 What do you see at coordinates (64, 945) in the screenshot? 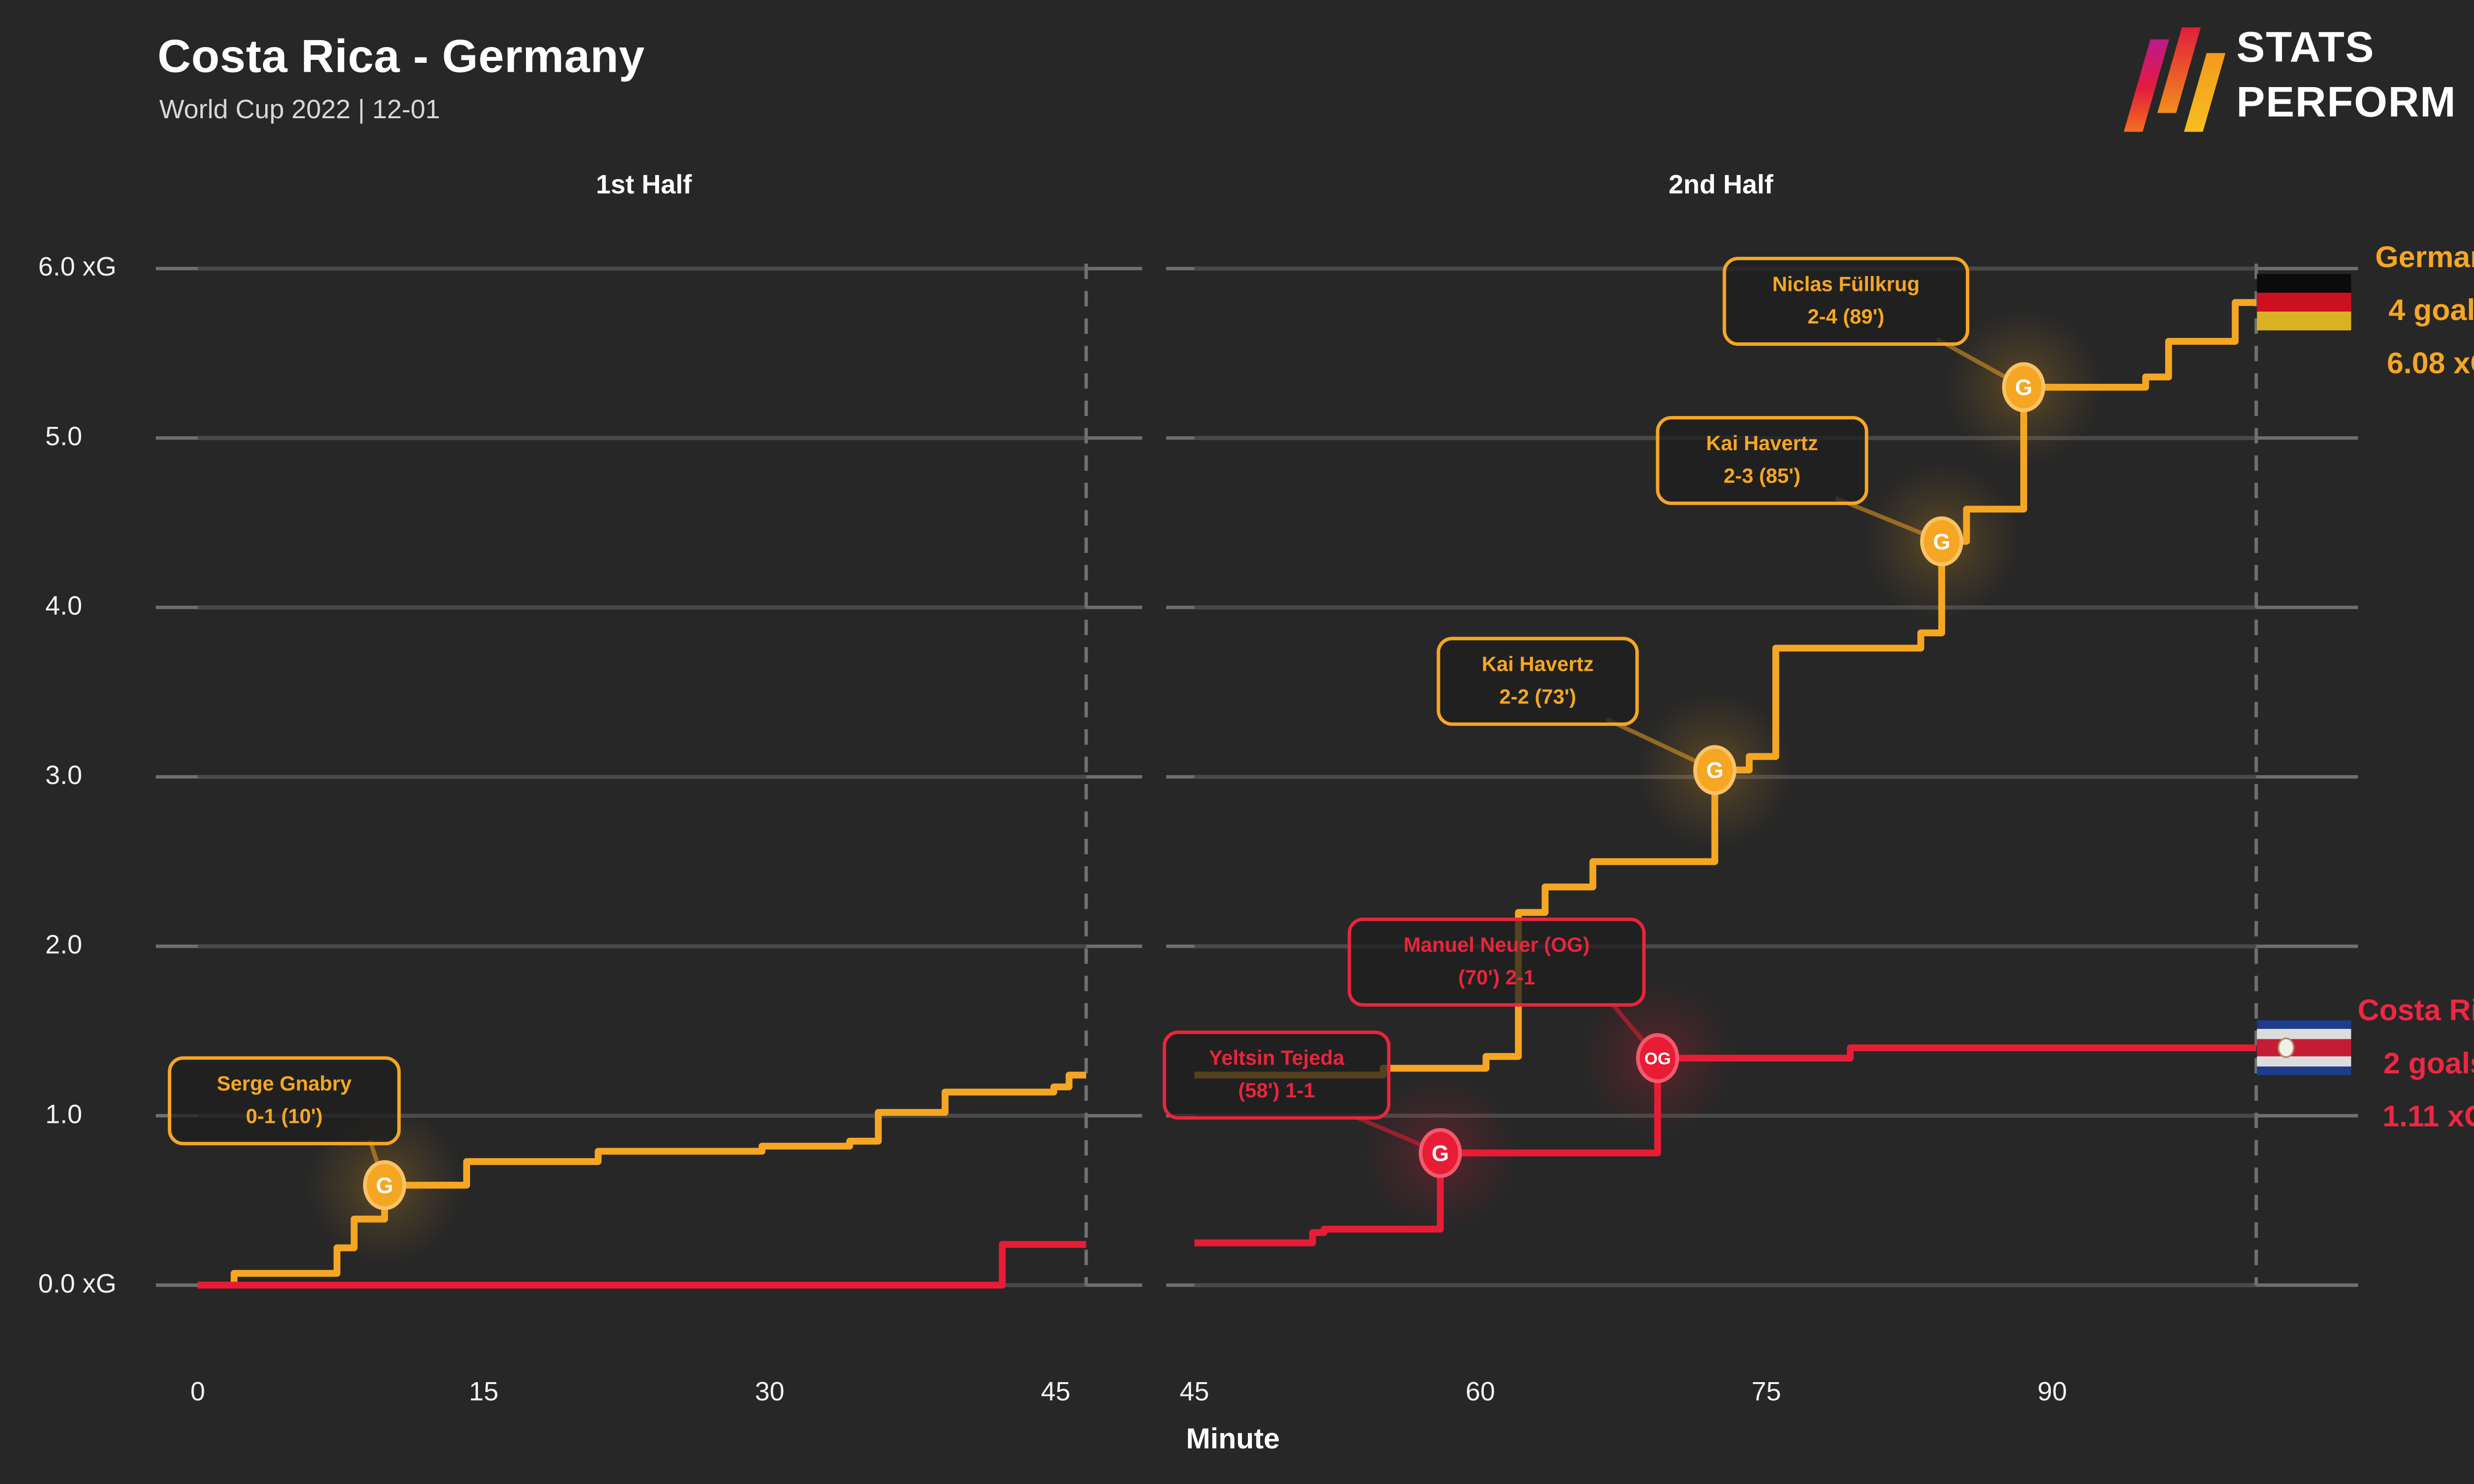
I see `y-tick-label: 2.0` at bounding box center [64, 945].